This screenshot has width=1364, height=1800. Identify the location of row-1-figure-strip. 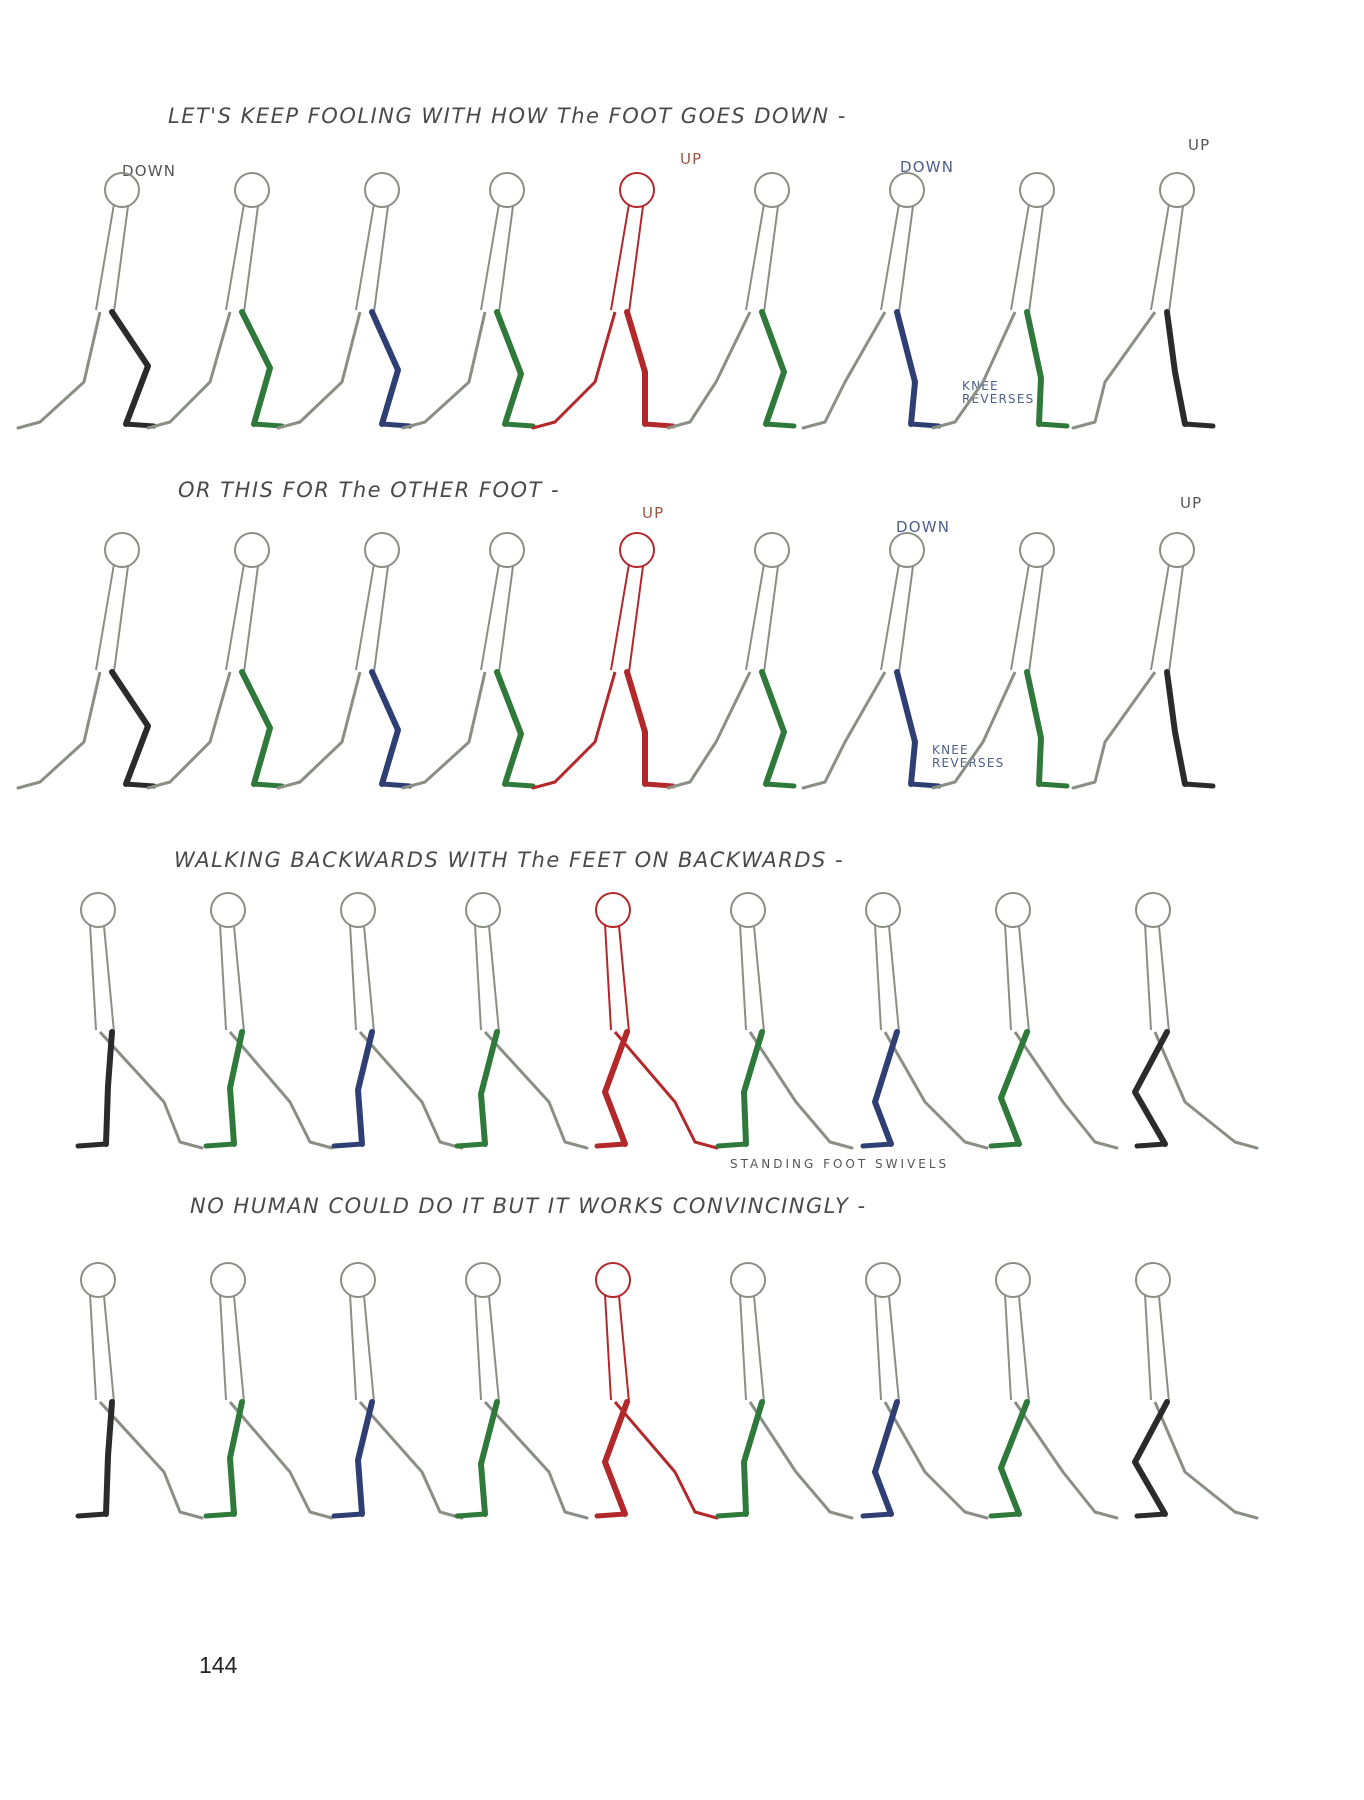
(616, 301).